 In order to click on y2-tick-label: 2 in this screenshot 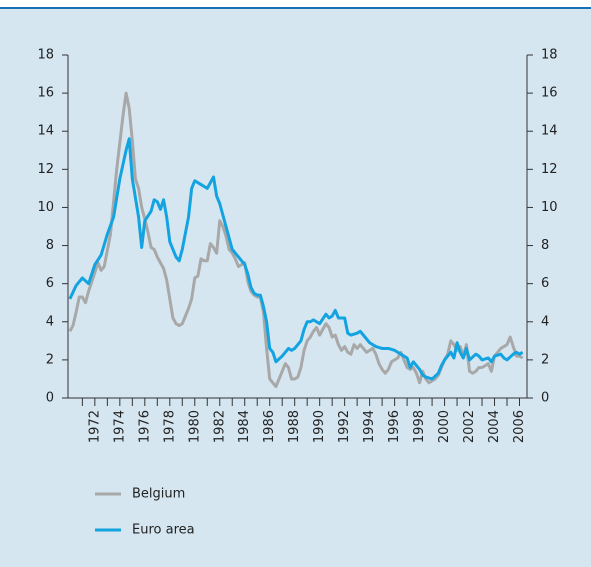, I will do `click(545, 359)`.